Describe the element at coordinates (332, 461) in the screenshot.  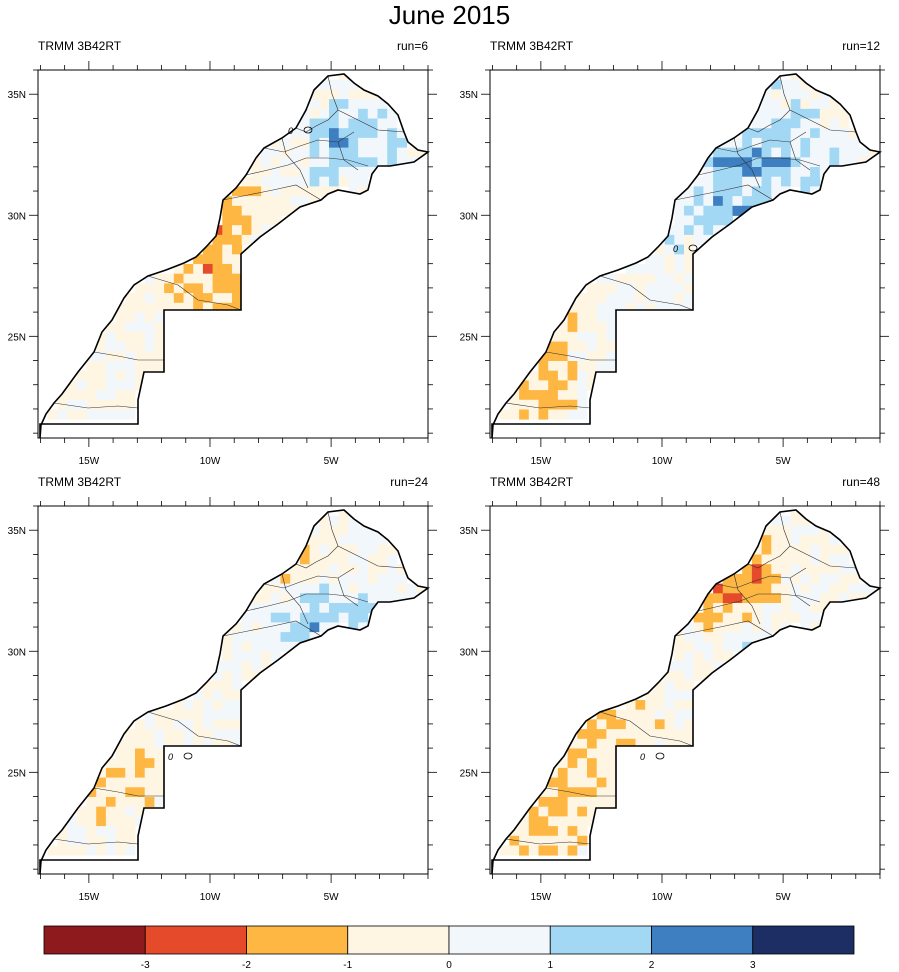
I see `lon-tick-label: 5W` at that location.